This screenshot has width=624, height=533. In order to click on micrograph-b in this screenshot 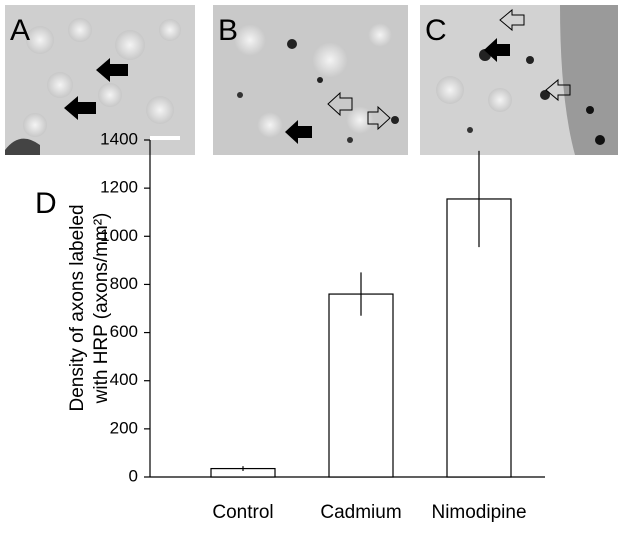, I will do `click(310, 80)`.